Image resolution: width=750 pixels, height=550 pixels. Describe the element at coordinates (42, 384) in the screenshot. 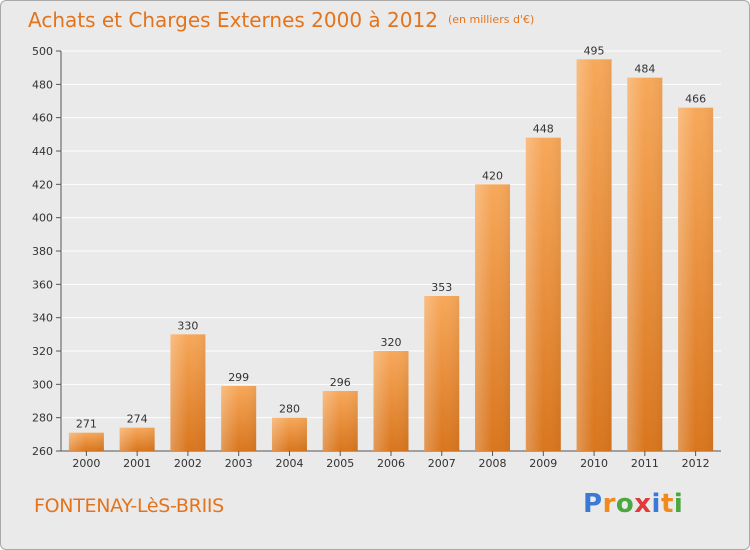

I see `y-tick-label: 300` at that location.